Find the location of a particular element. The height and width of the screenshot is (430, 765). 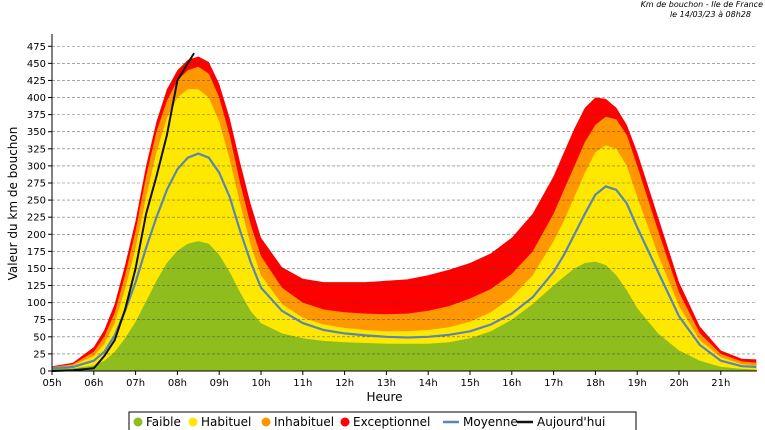

x-tick-label: 21h is located at coordinates (720, 383).